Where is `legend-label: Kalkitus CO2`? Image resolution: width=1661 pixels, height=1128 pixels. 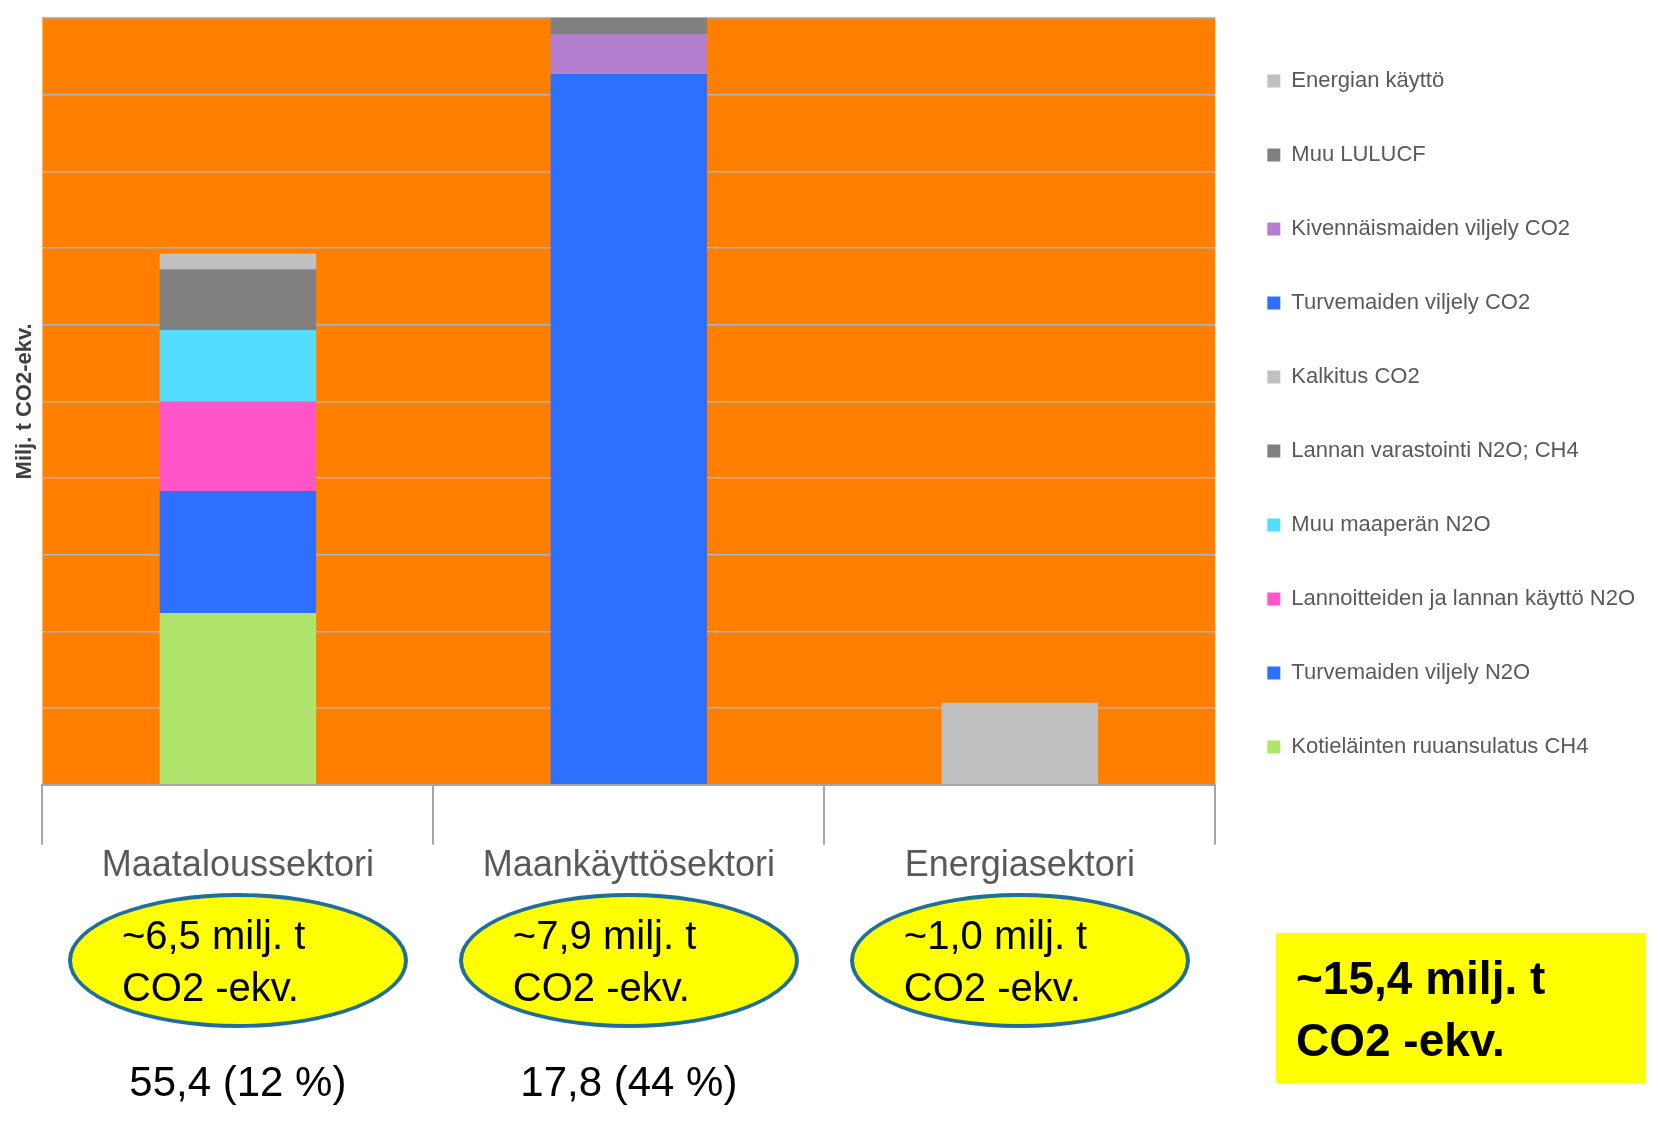
legend-label: Kalkitus CO2 is located at coordinates (1355, 376).